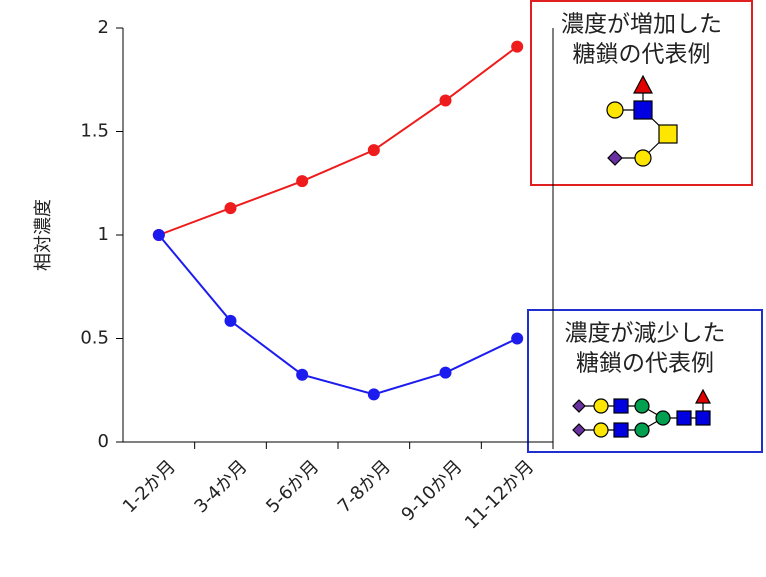 This screenshot has width=766, height=577. Describe the element at coordinates (645, 334) in the screenshot. I see `annotation-text: 濃度が減少した` at that location.